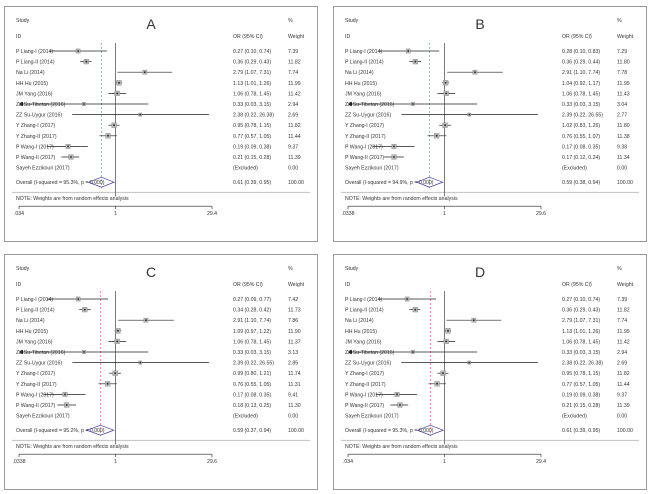 This screenshot has height=494, width=650. What do you see at coordinates (296, 37) in the screenshot?
I see `header-weight: Weight` at bounding box center [296, 37].